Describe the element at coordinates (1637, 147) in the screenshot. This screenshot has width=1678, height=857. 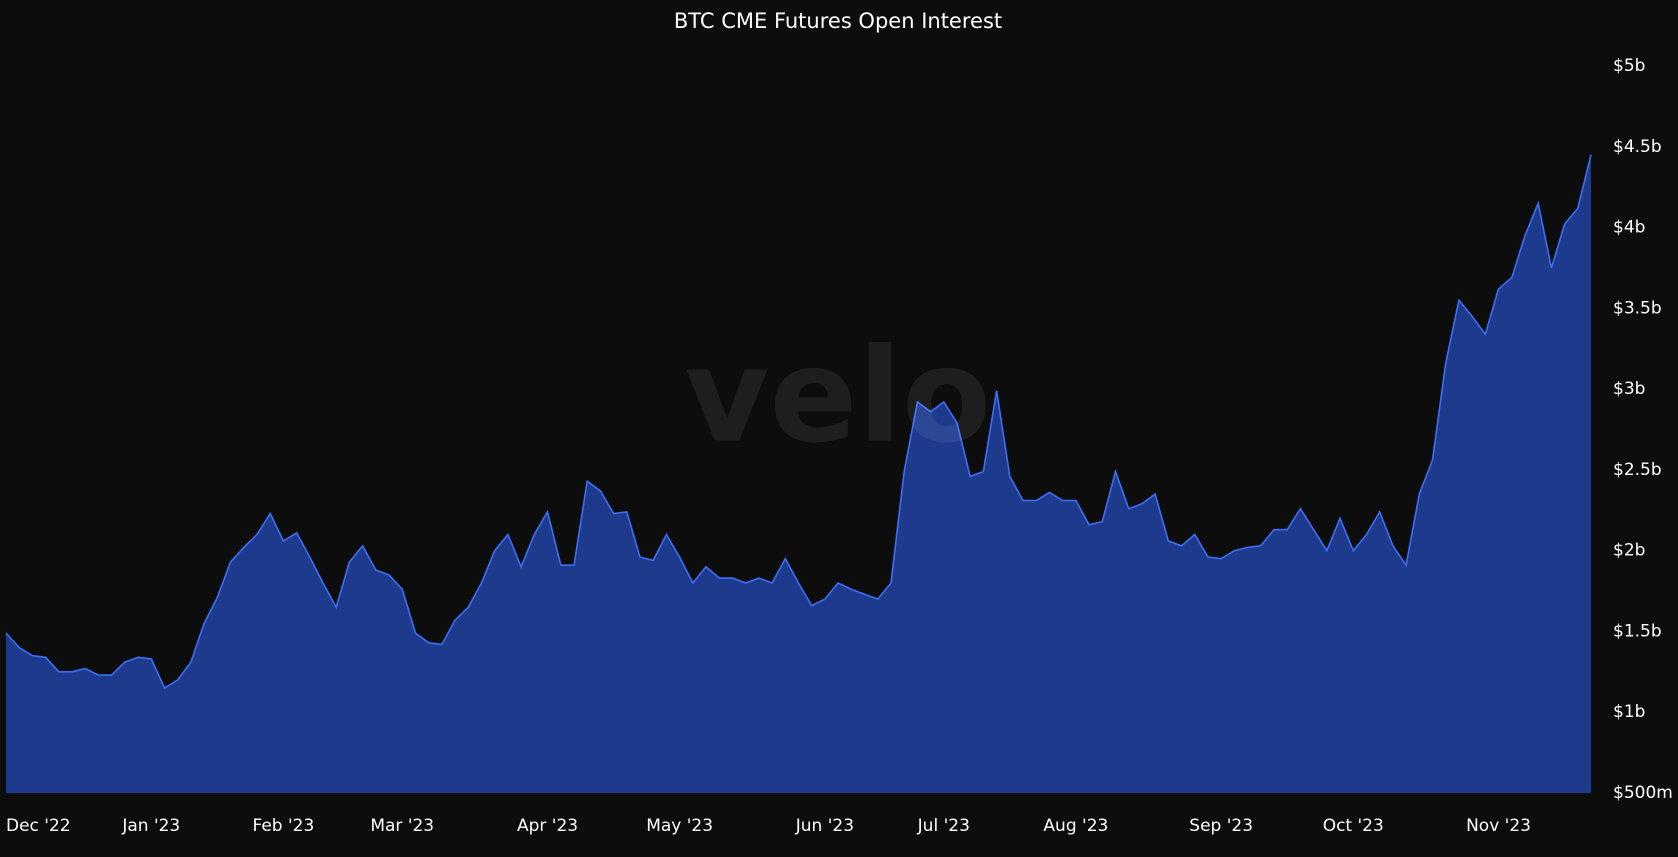
I see `y-tick-label: $4.5b` at that location.